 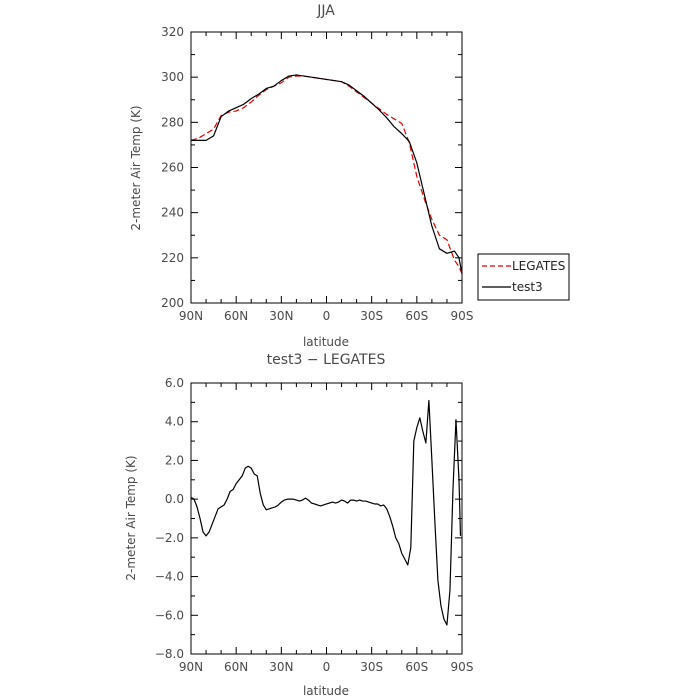 What do you see at coordinates (169, 615) in the screenshot?
I see `bottom-y-tick-label: −6.0` at bounding box center [169, 615].